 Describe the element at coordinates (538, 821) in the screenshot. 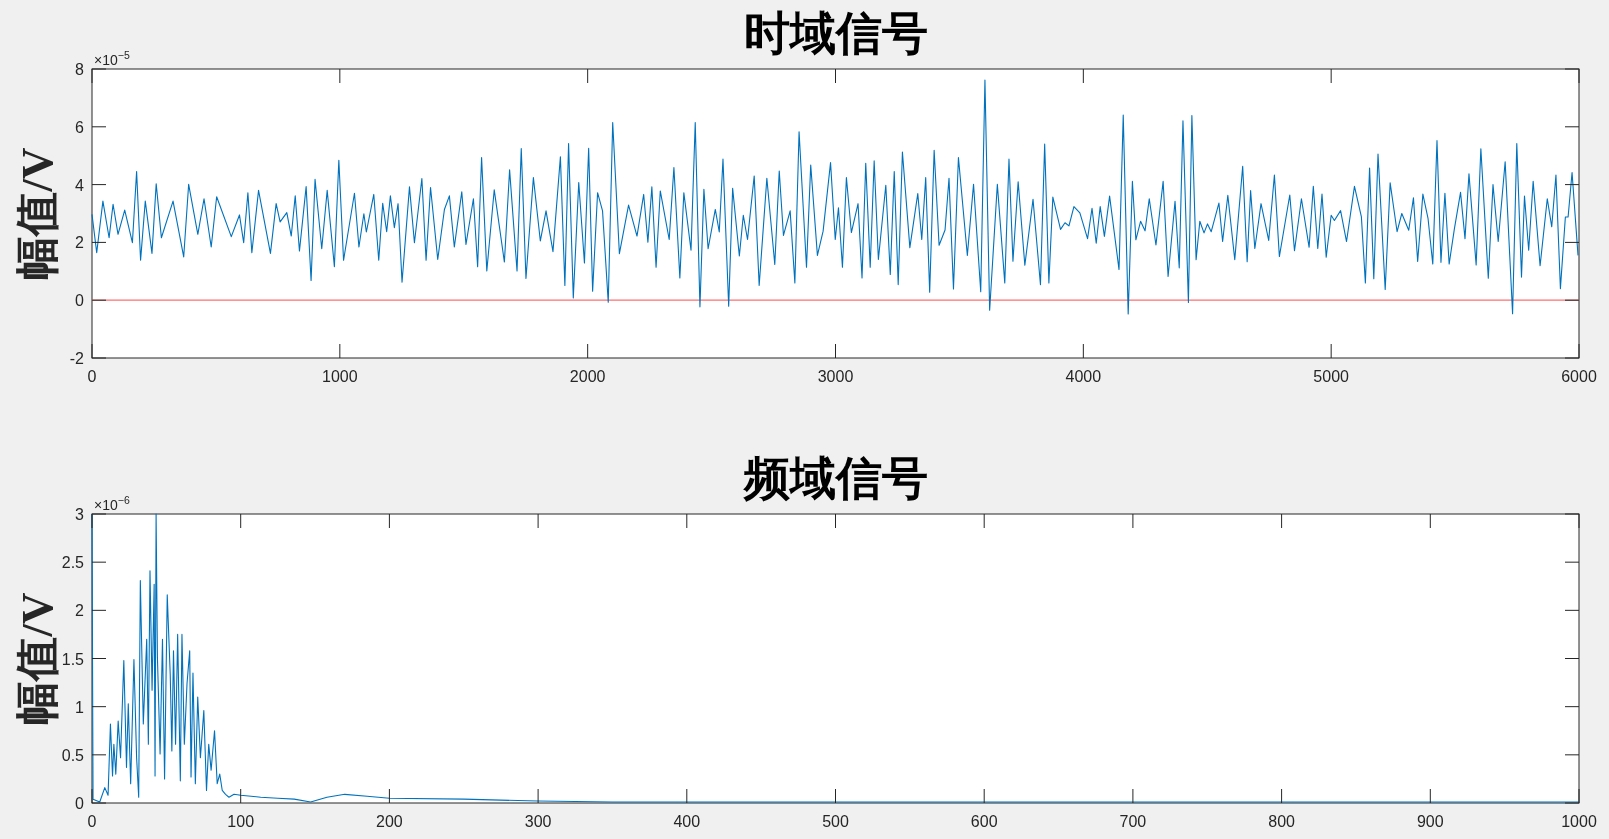

I see `x-tick-label: 300` at that location.